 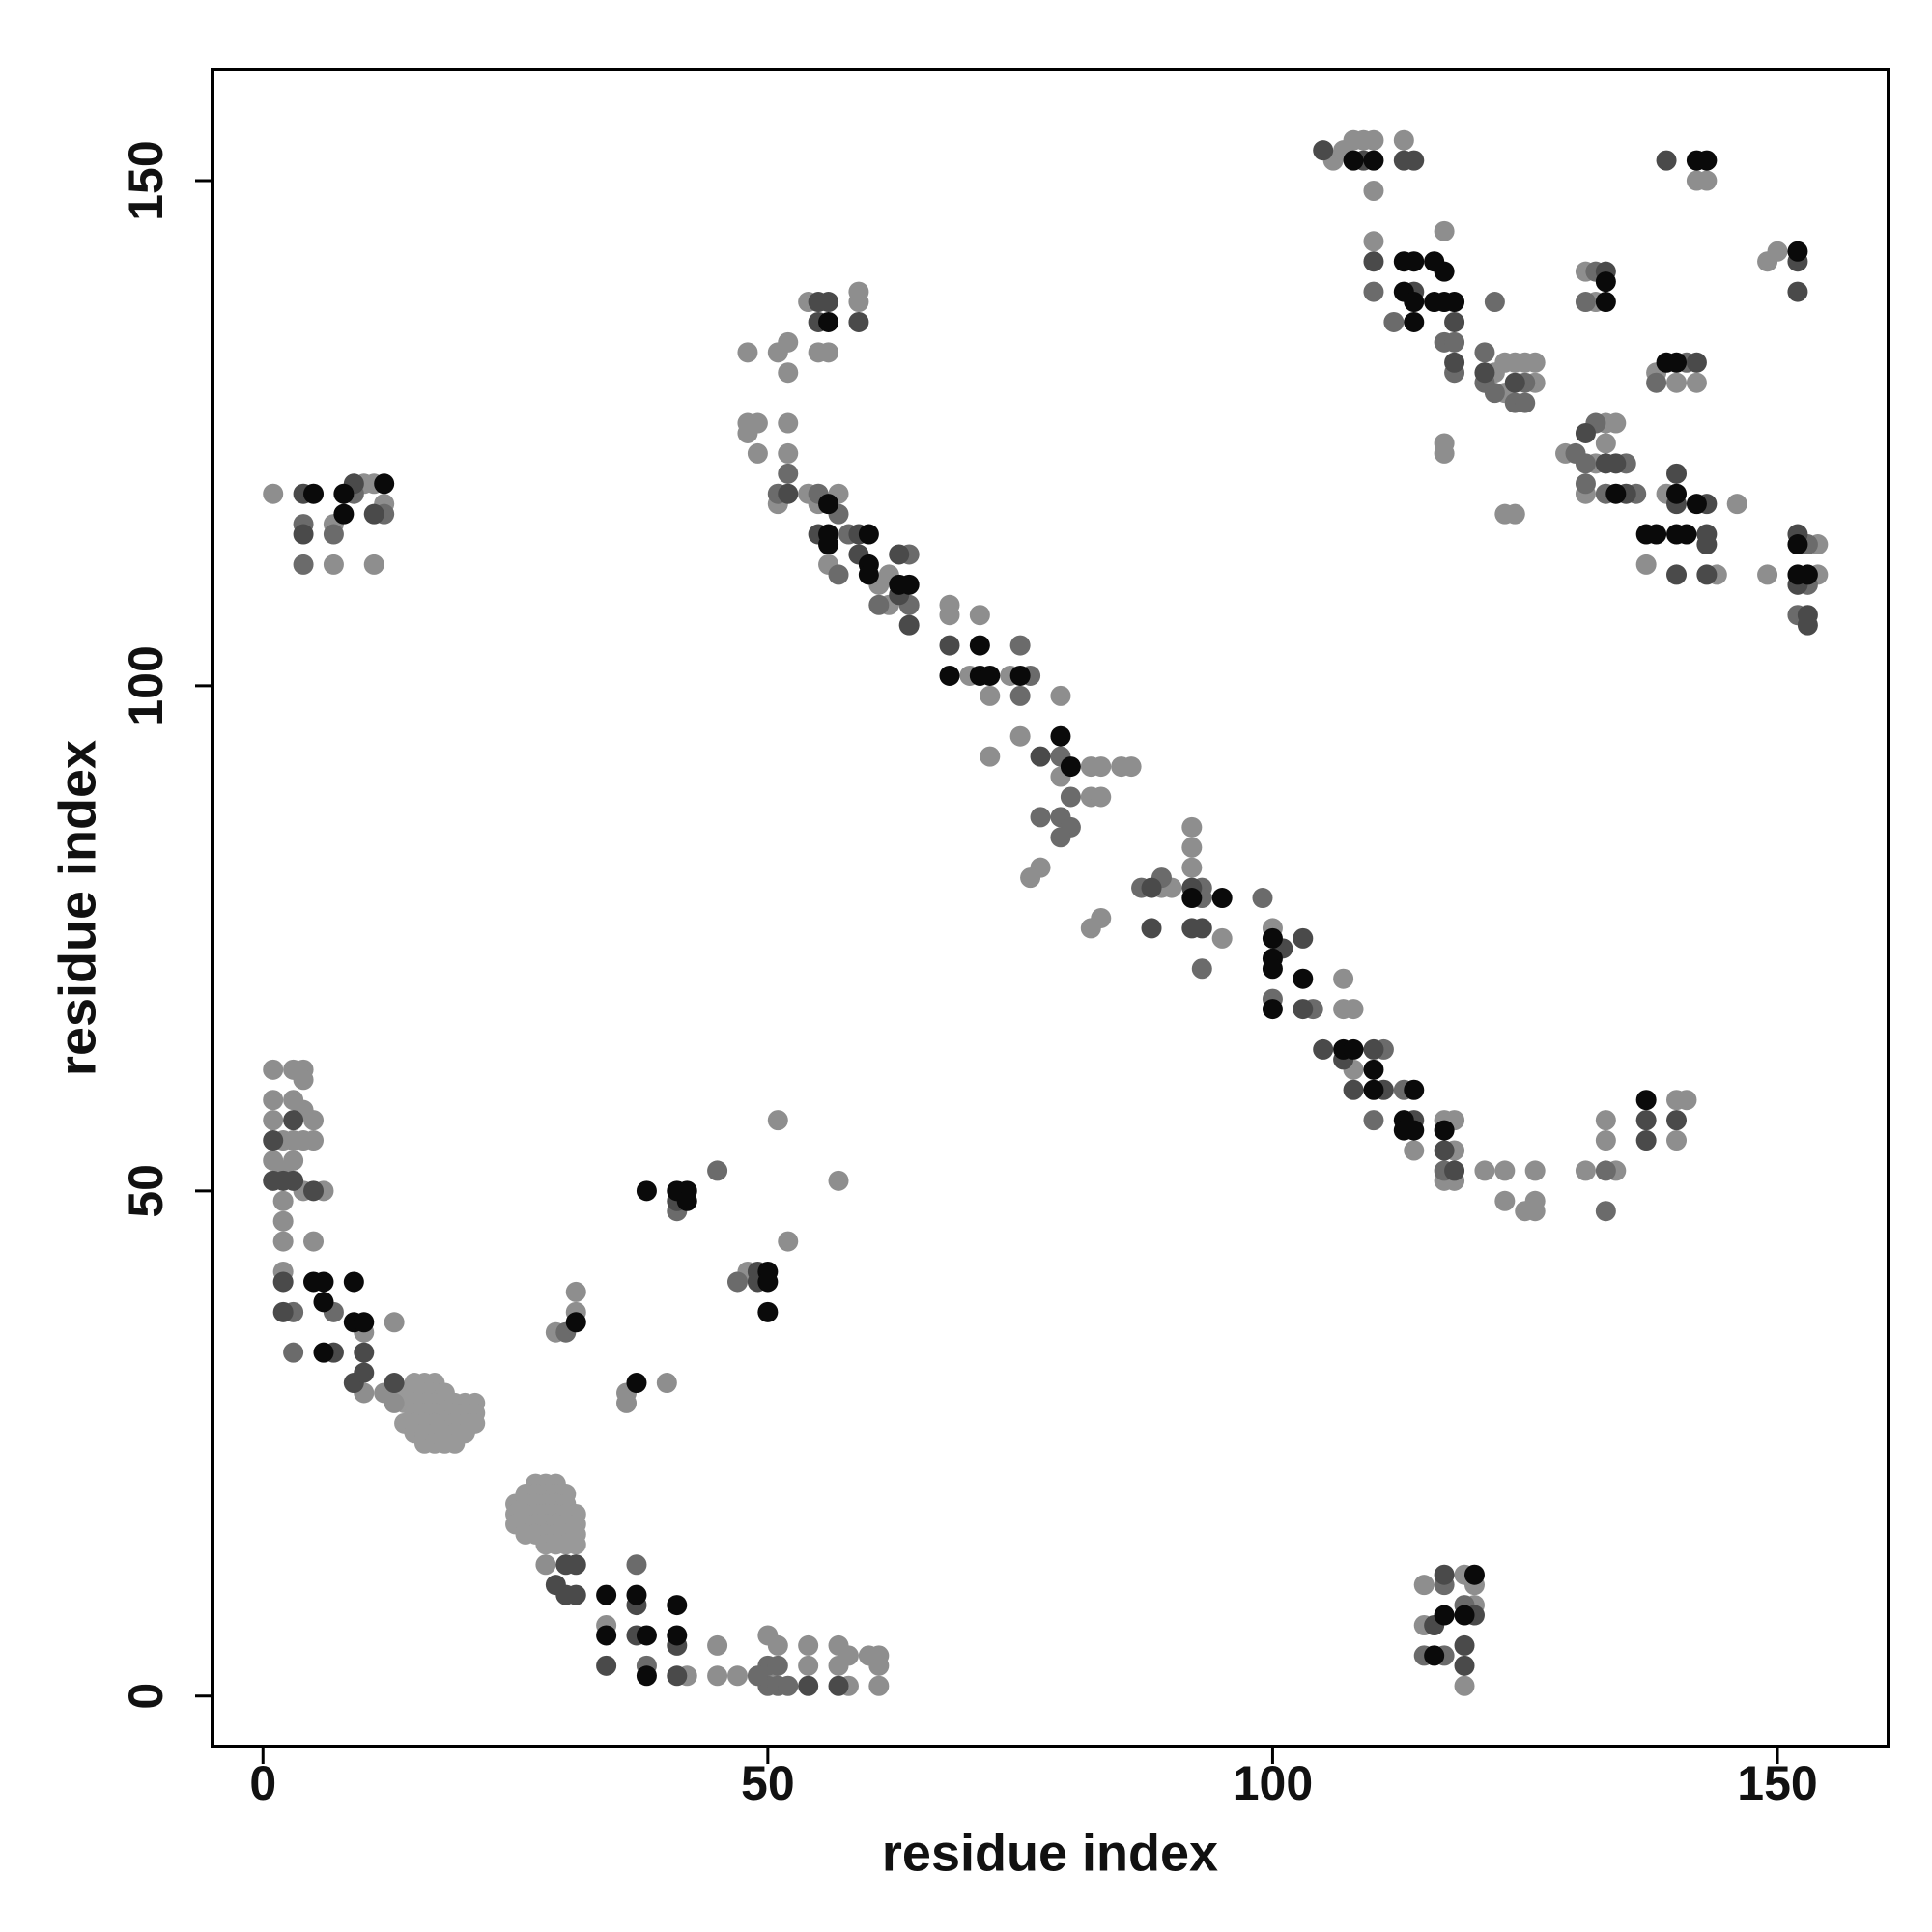 I want to click on y-tick-label: 100, so click(x=146, y=685).